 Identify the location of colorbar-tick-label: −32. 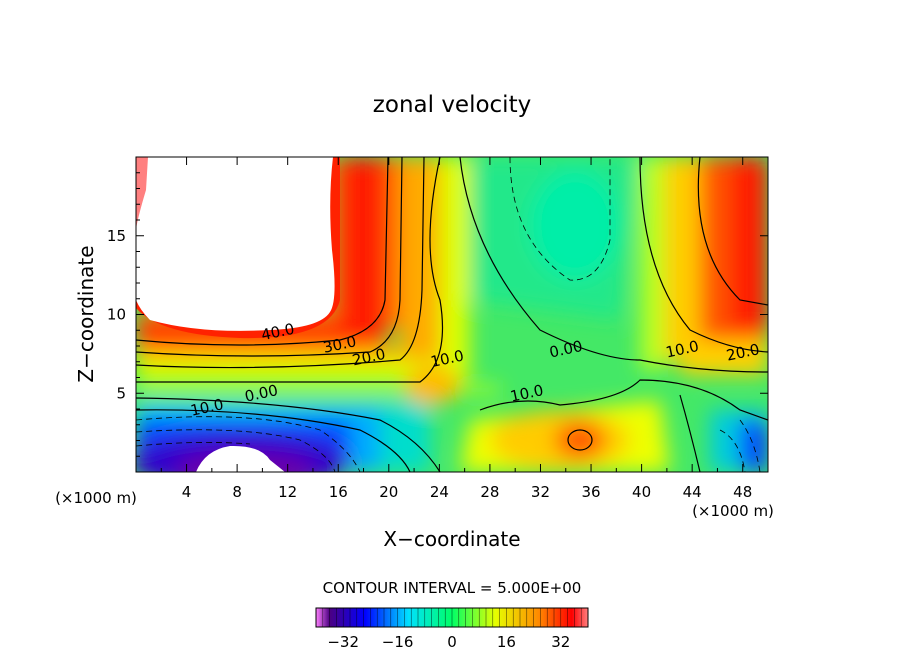
(343, 642).